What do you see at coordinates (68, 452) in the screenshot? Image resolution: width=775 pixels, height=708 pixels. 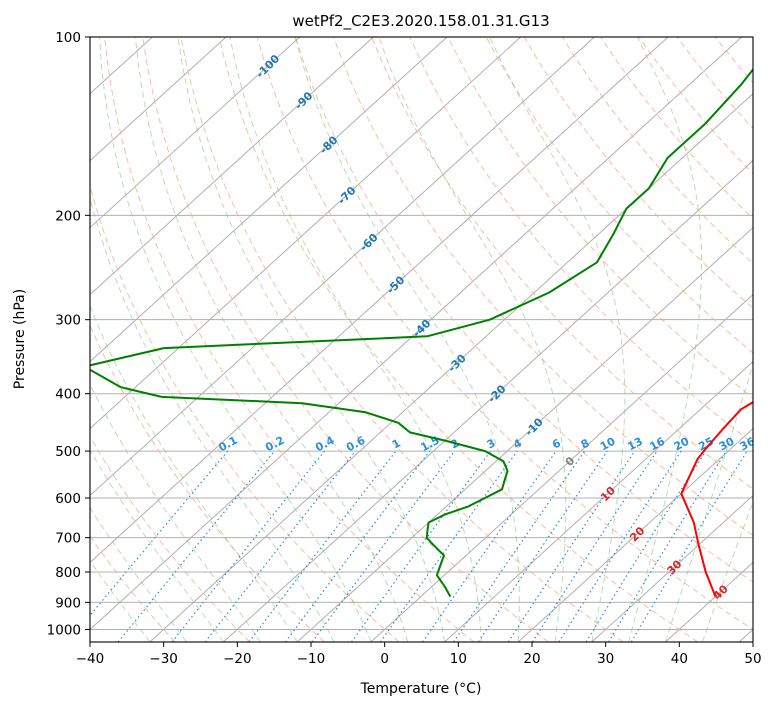 I see `y-tick-label: 500` at bounding box center [68, 452].